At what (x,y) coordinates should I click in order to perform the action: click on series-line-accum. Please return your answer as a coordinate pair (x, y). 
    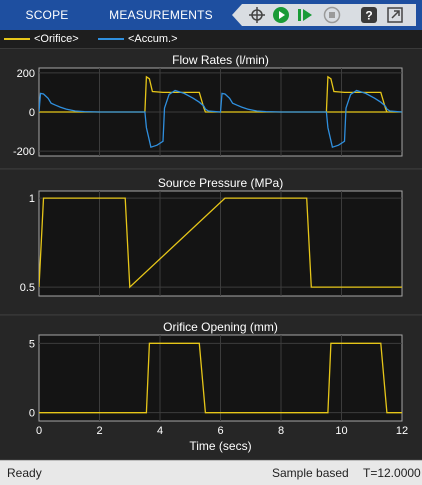
    Looking at the image, I should click on (220, 119).